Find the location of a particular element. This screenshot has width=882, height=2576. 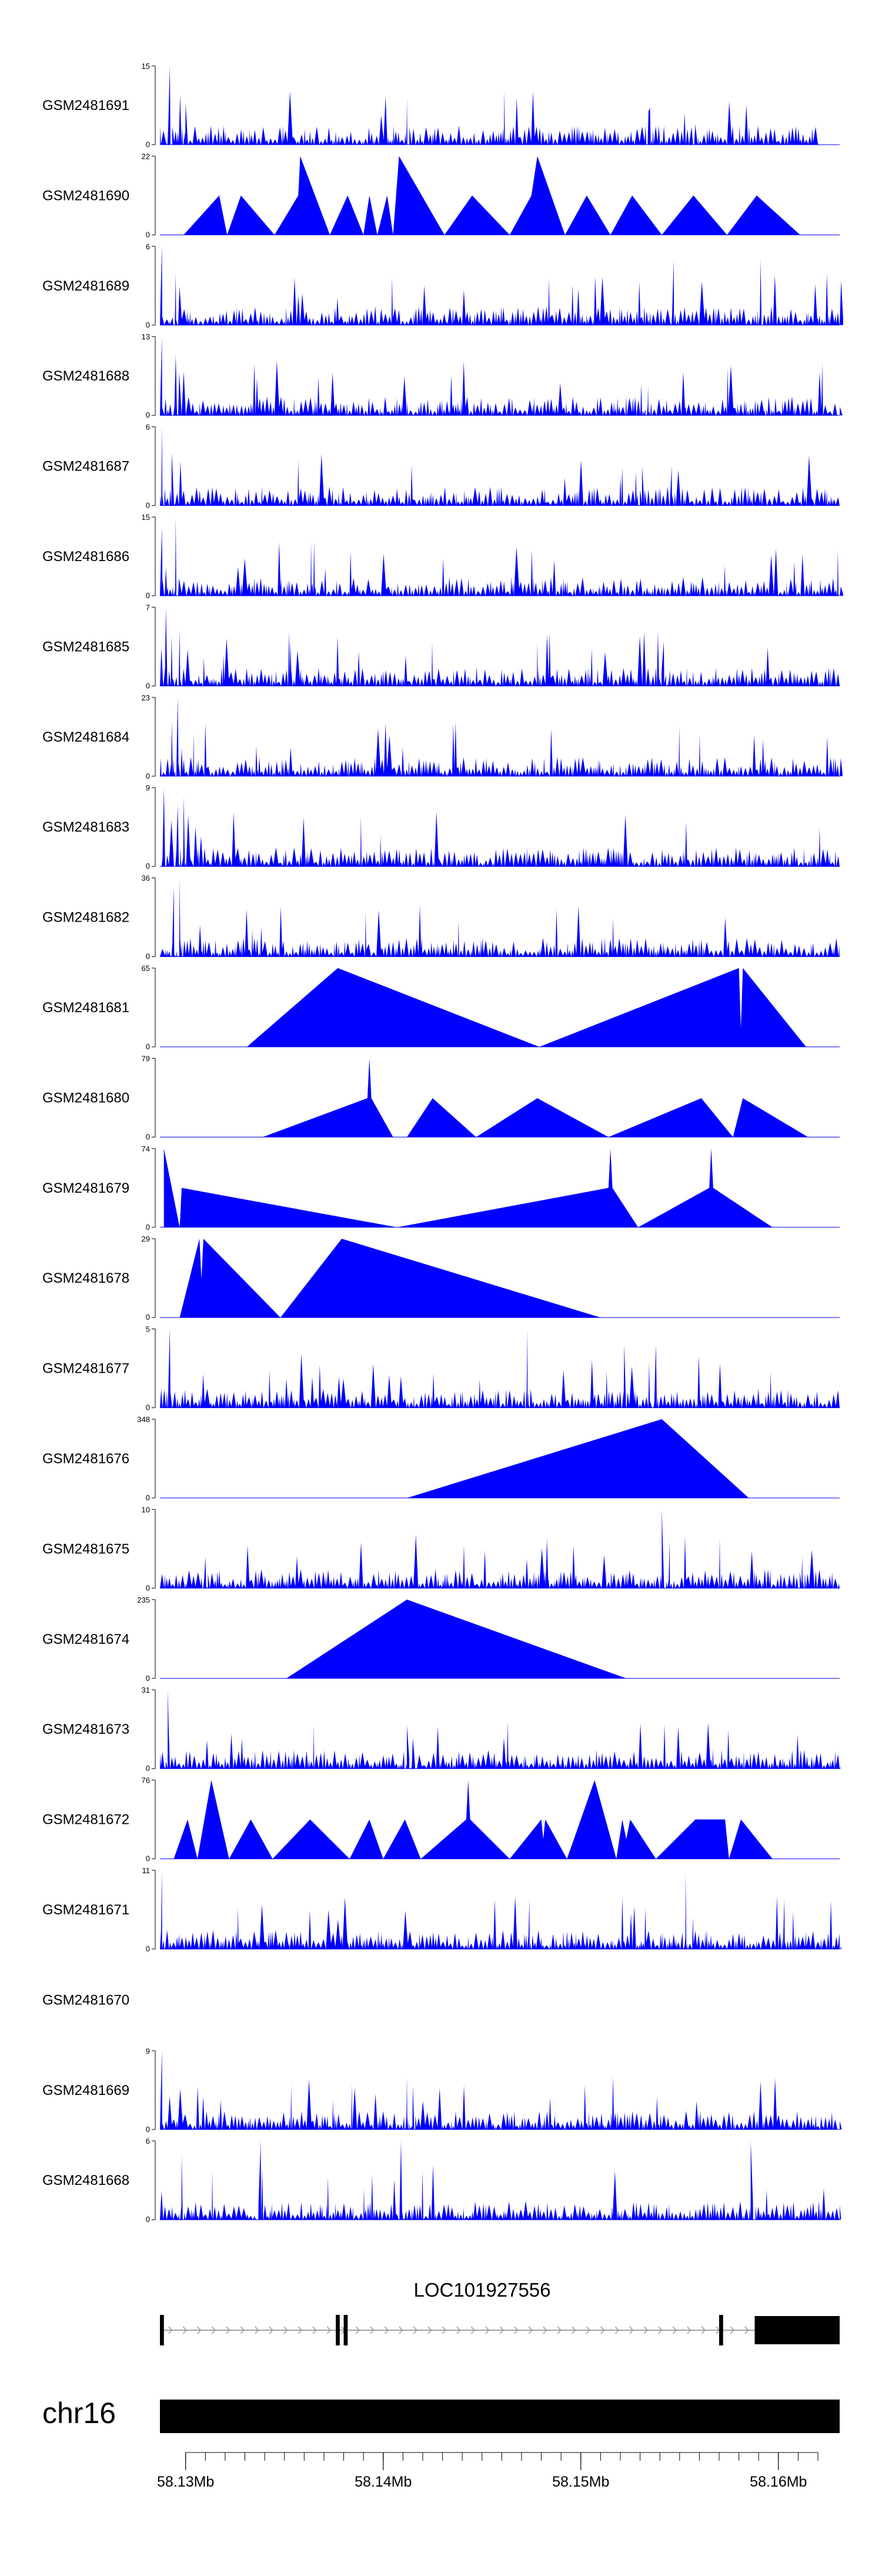

y-max-label: 15 is located at coordinates (146, 66).